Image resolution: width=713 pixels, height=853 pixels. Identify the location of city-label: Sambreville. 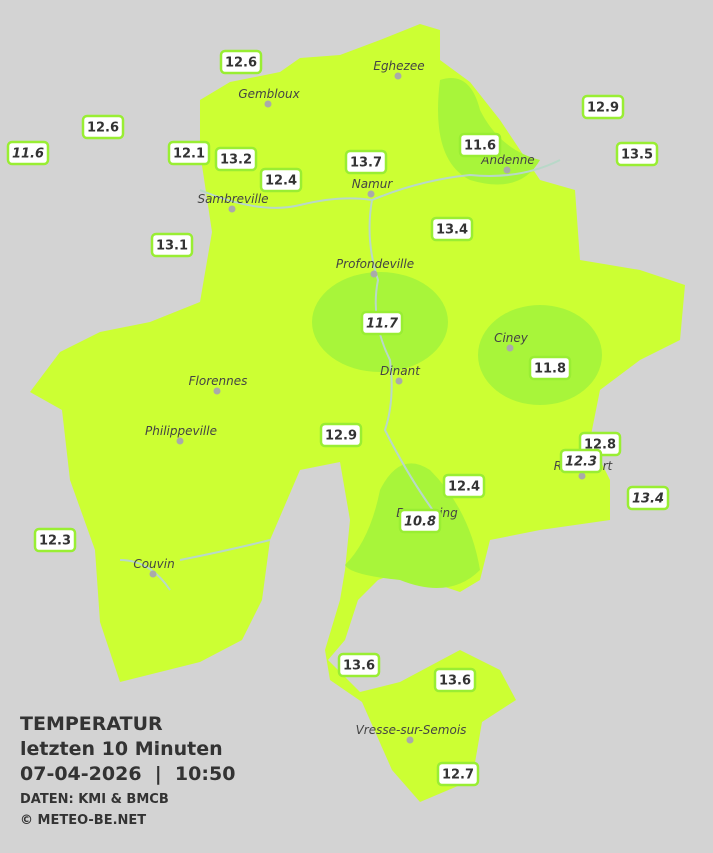
(232, 199).